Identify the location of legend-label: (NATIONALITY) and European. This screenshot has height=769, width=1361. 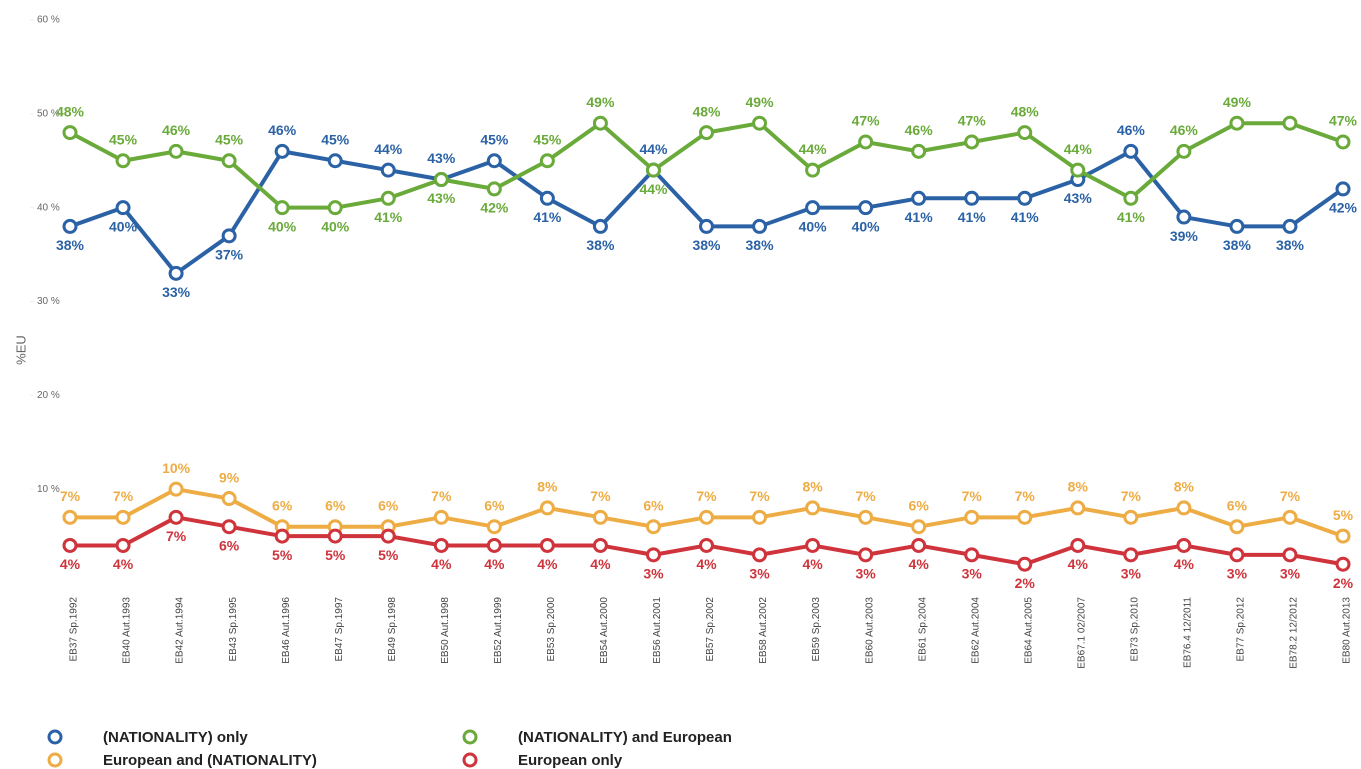
(625, 737).